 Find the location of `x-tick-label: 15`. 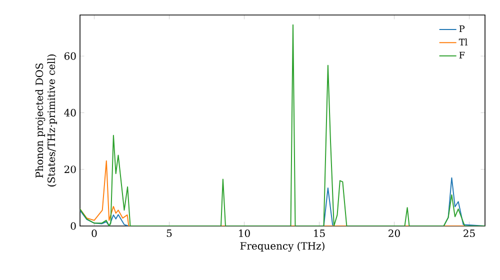

x-tick-label: 15 is located at coordinates (319, 234).